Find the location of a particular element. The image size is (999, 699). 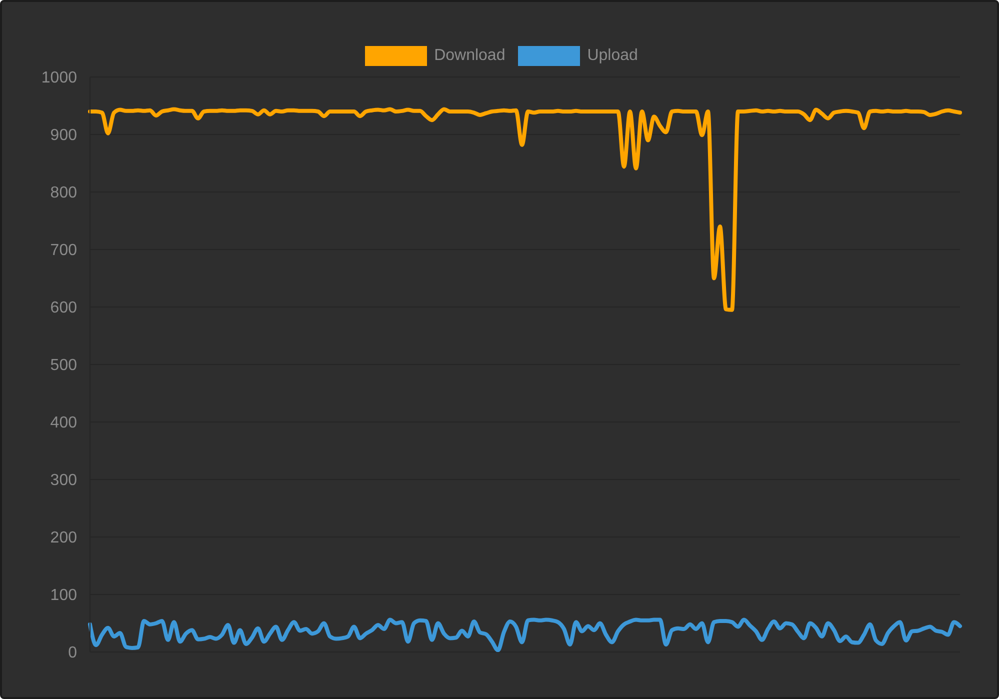

y-tick-label: 800 is located at coordinates (64, 193).